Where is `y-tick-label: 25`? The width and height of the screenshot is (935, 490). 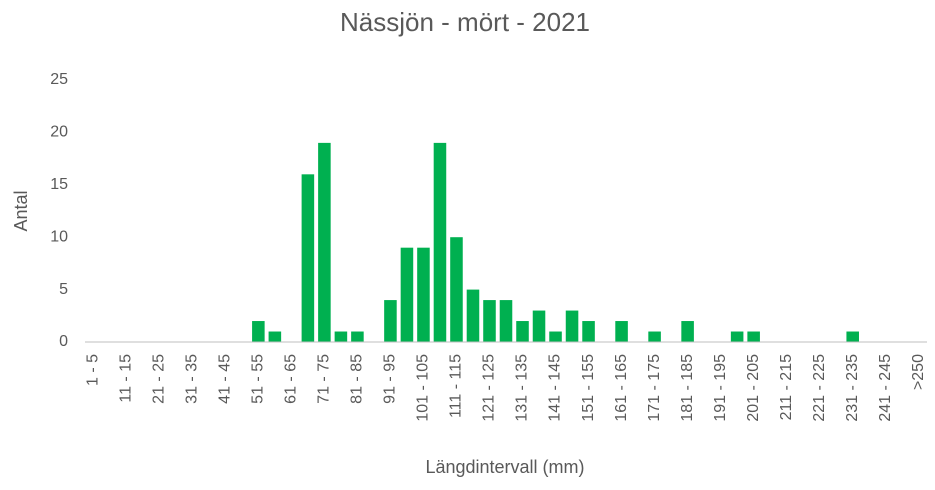
y-tick-label: 25 is located at coordinates (59, 79).